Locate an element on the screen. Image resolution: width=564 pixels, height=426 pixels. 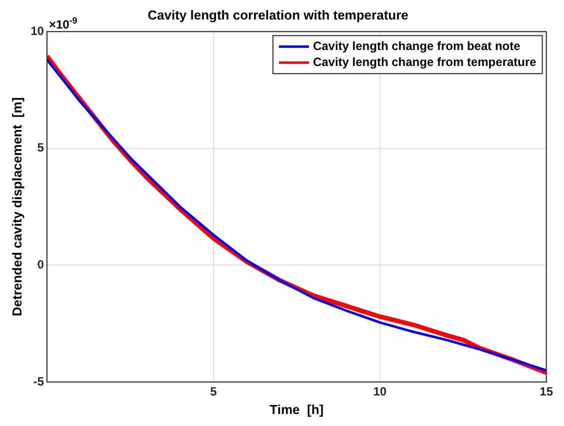
x-axis-title: Time [h] is located at coordinates (297, 409).